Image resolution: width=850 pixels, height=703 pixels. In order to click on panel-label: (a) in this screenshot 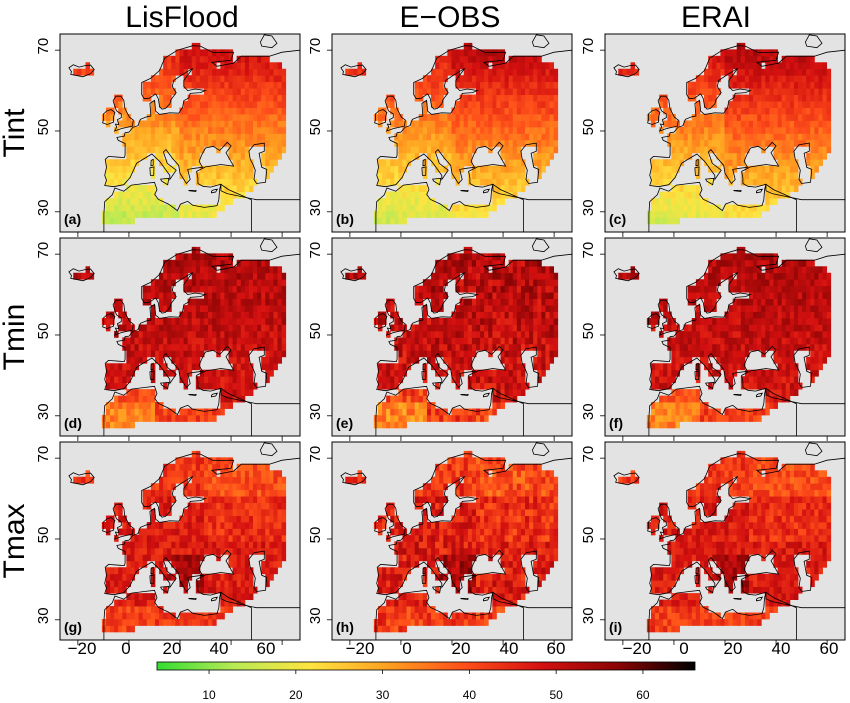, I will do `click(72, 219)`.